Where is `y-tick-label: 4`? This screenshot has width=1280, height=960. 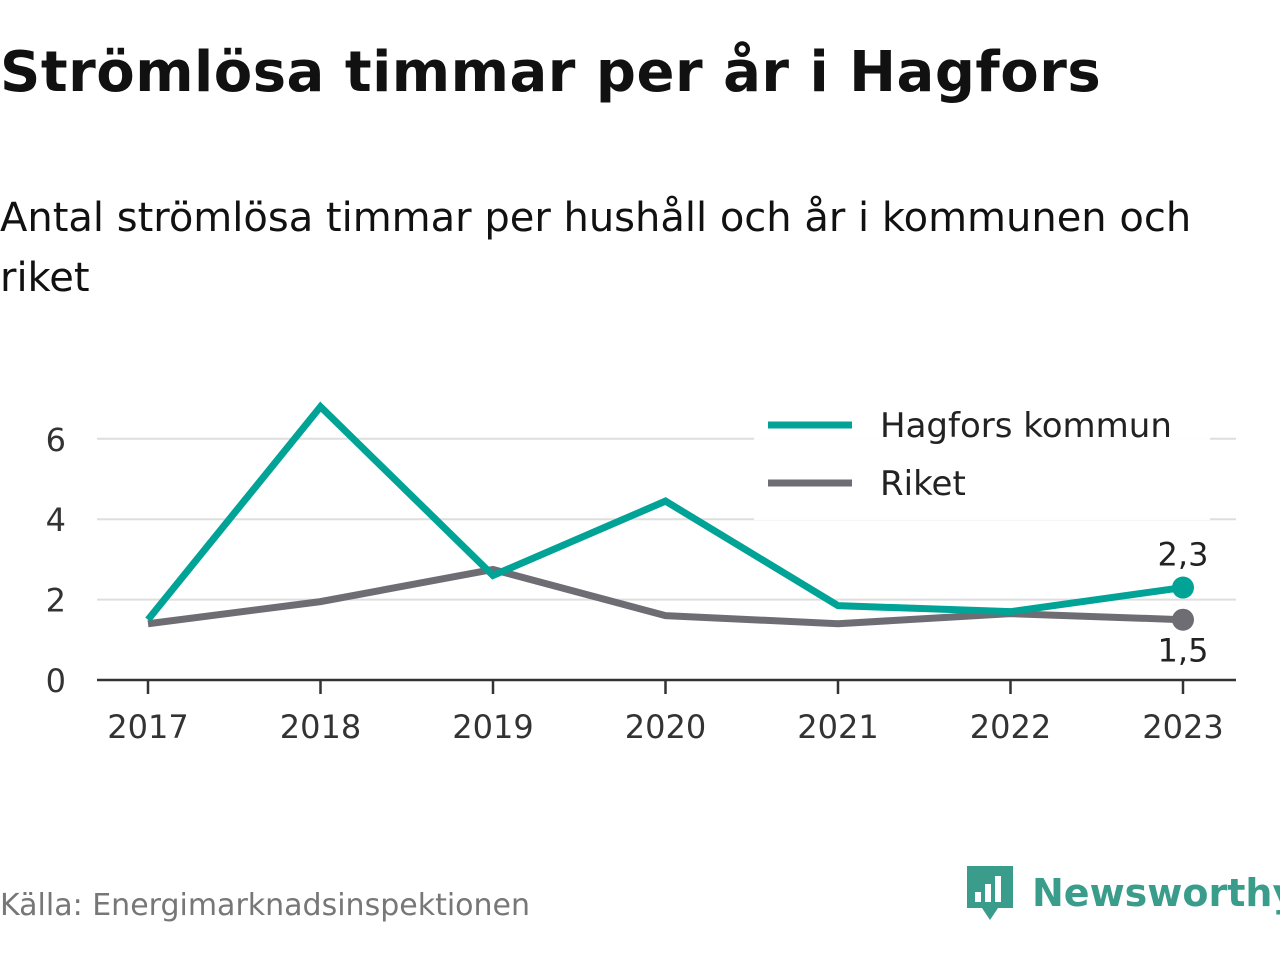
y-tick-label: 4 is located at coordinates (56, 520).